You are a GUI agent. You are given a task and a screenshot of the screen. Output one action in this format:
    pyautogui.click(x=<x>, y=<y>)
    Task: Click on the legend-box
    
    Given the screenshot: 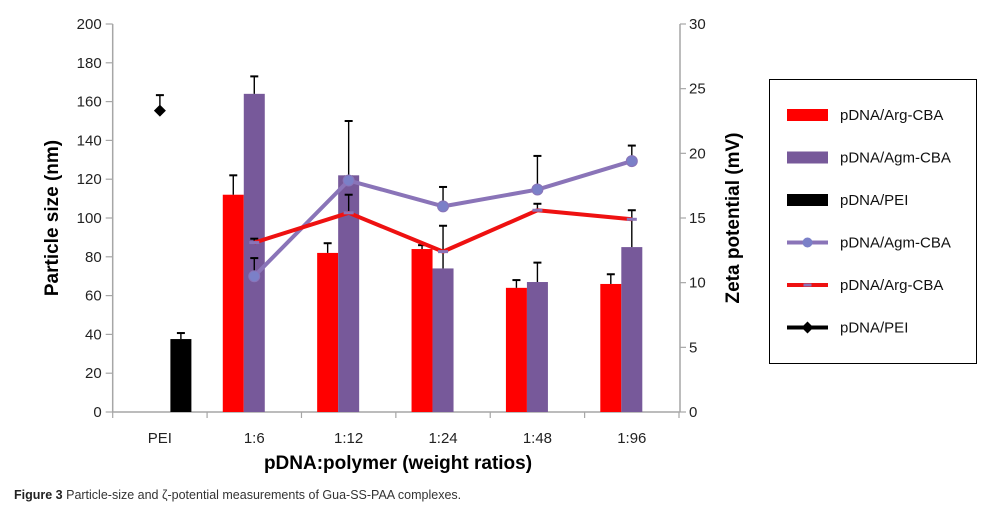 What is the action you would take?
    pyautogui.click(x=873, y=221)
    